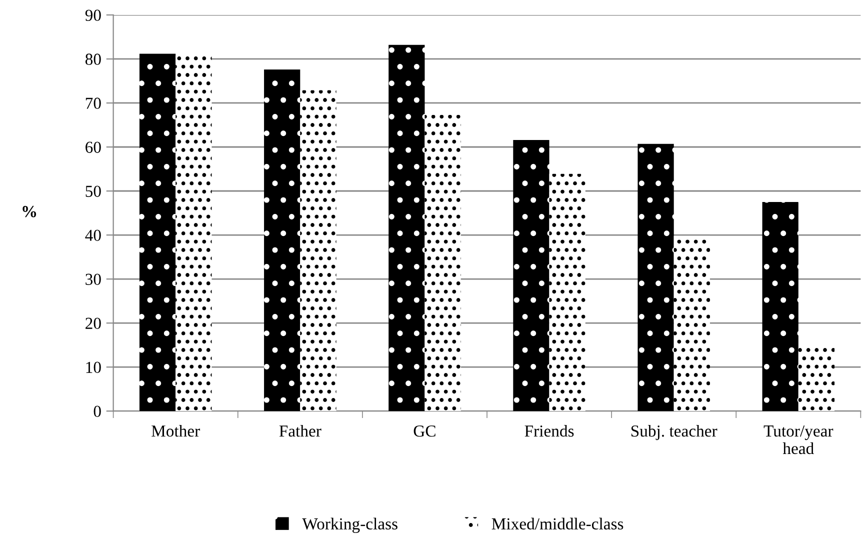 Image resolution: width=865 pixels, height=554 pixels. I want to click on legend-label: Working-class, so click(350, 525).